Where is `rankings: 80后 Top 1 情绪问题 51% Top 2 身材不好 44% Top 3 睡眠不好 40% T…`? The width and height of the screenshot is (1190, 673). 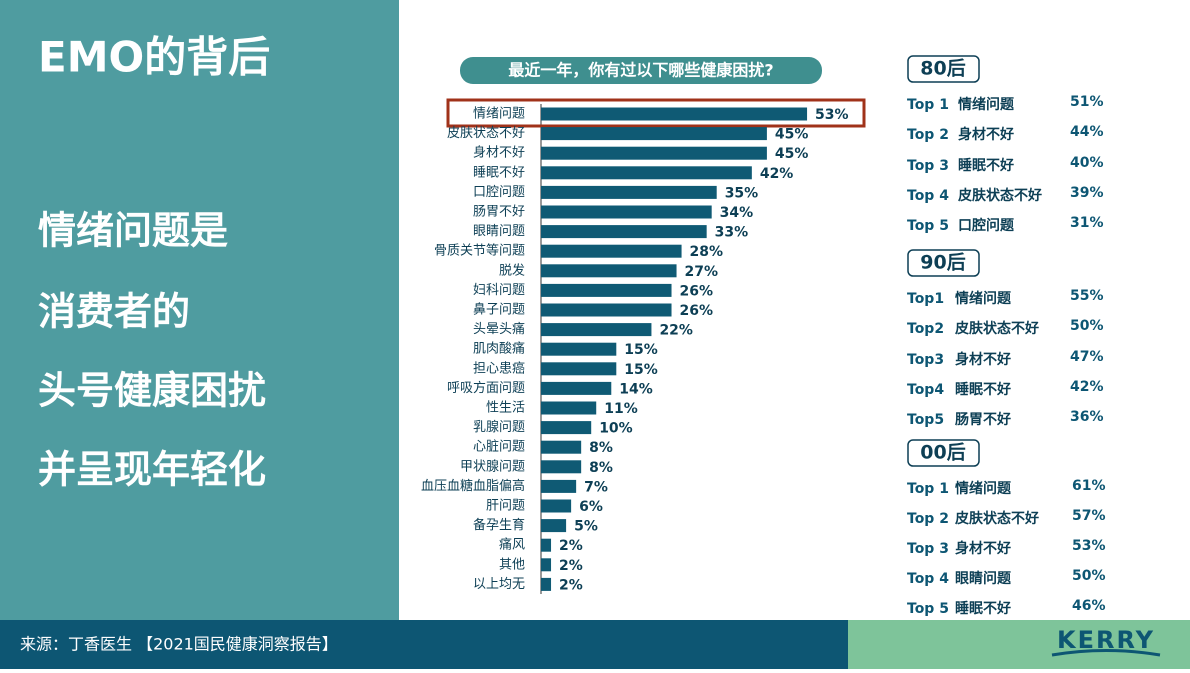 rankings: 80后 Top 1 情绪问题 51% Top 2 身材不好 44% Top 3 睡眠不好 40% T… is located at coordinates (1006, 336).